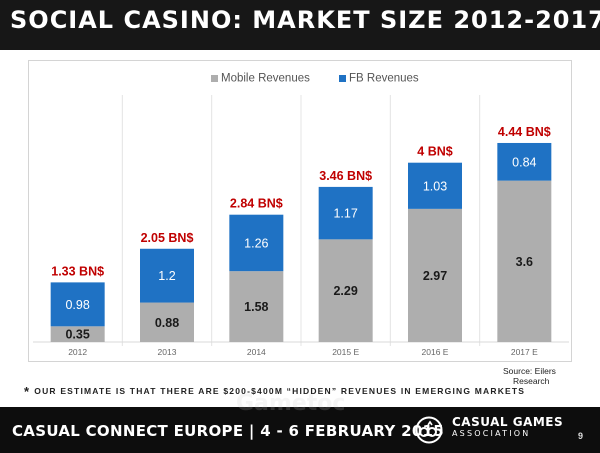  What do you see at coordinates (384, 79) in the screenshot?
I see `legend-label-1: FB Revenues` at bounding box center [384, 79].